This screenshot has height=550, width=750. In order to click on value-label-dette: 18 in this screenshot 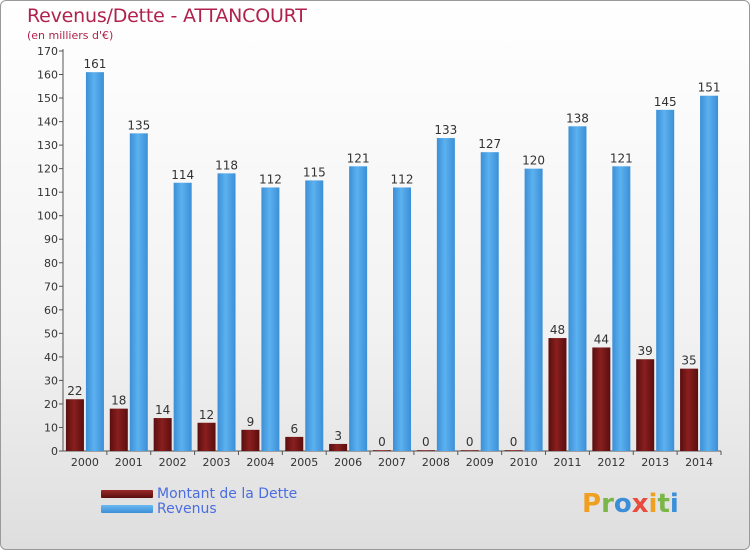, I will do `click(118, 401)`.